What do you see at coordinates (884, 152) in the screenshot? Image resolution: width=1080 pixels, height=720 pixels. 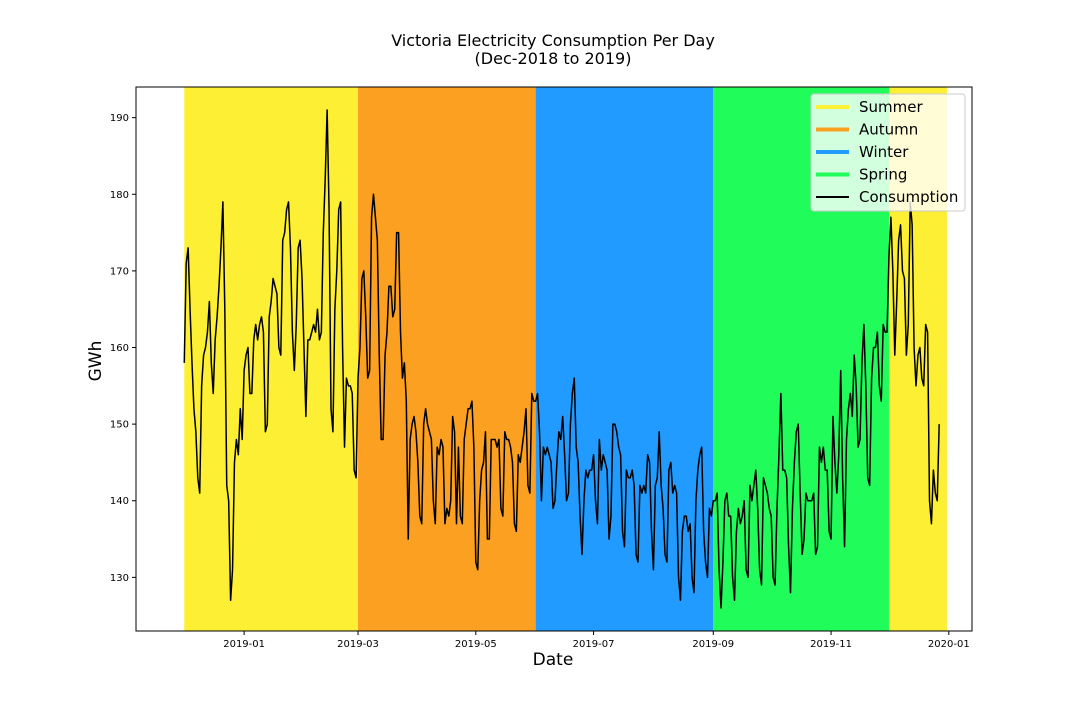 I see `legend-label-winter: Winter` at bounding box center [884, 152].